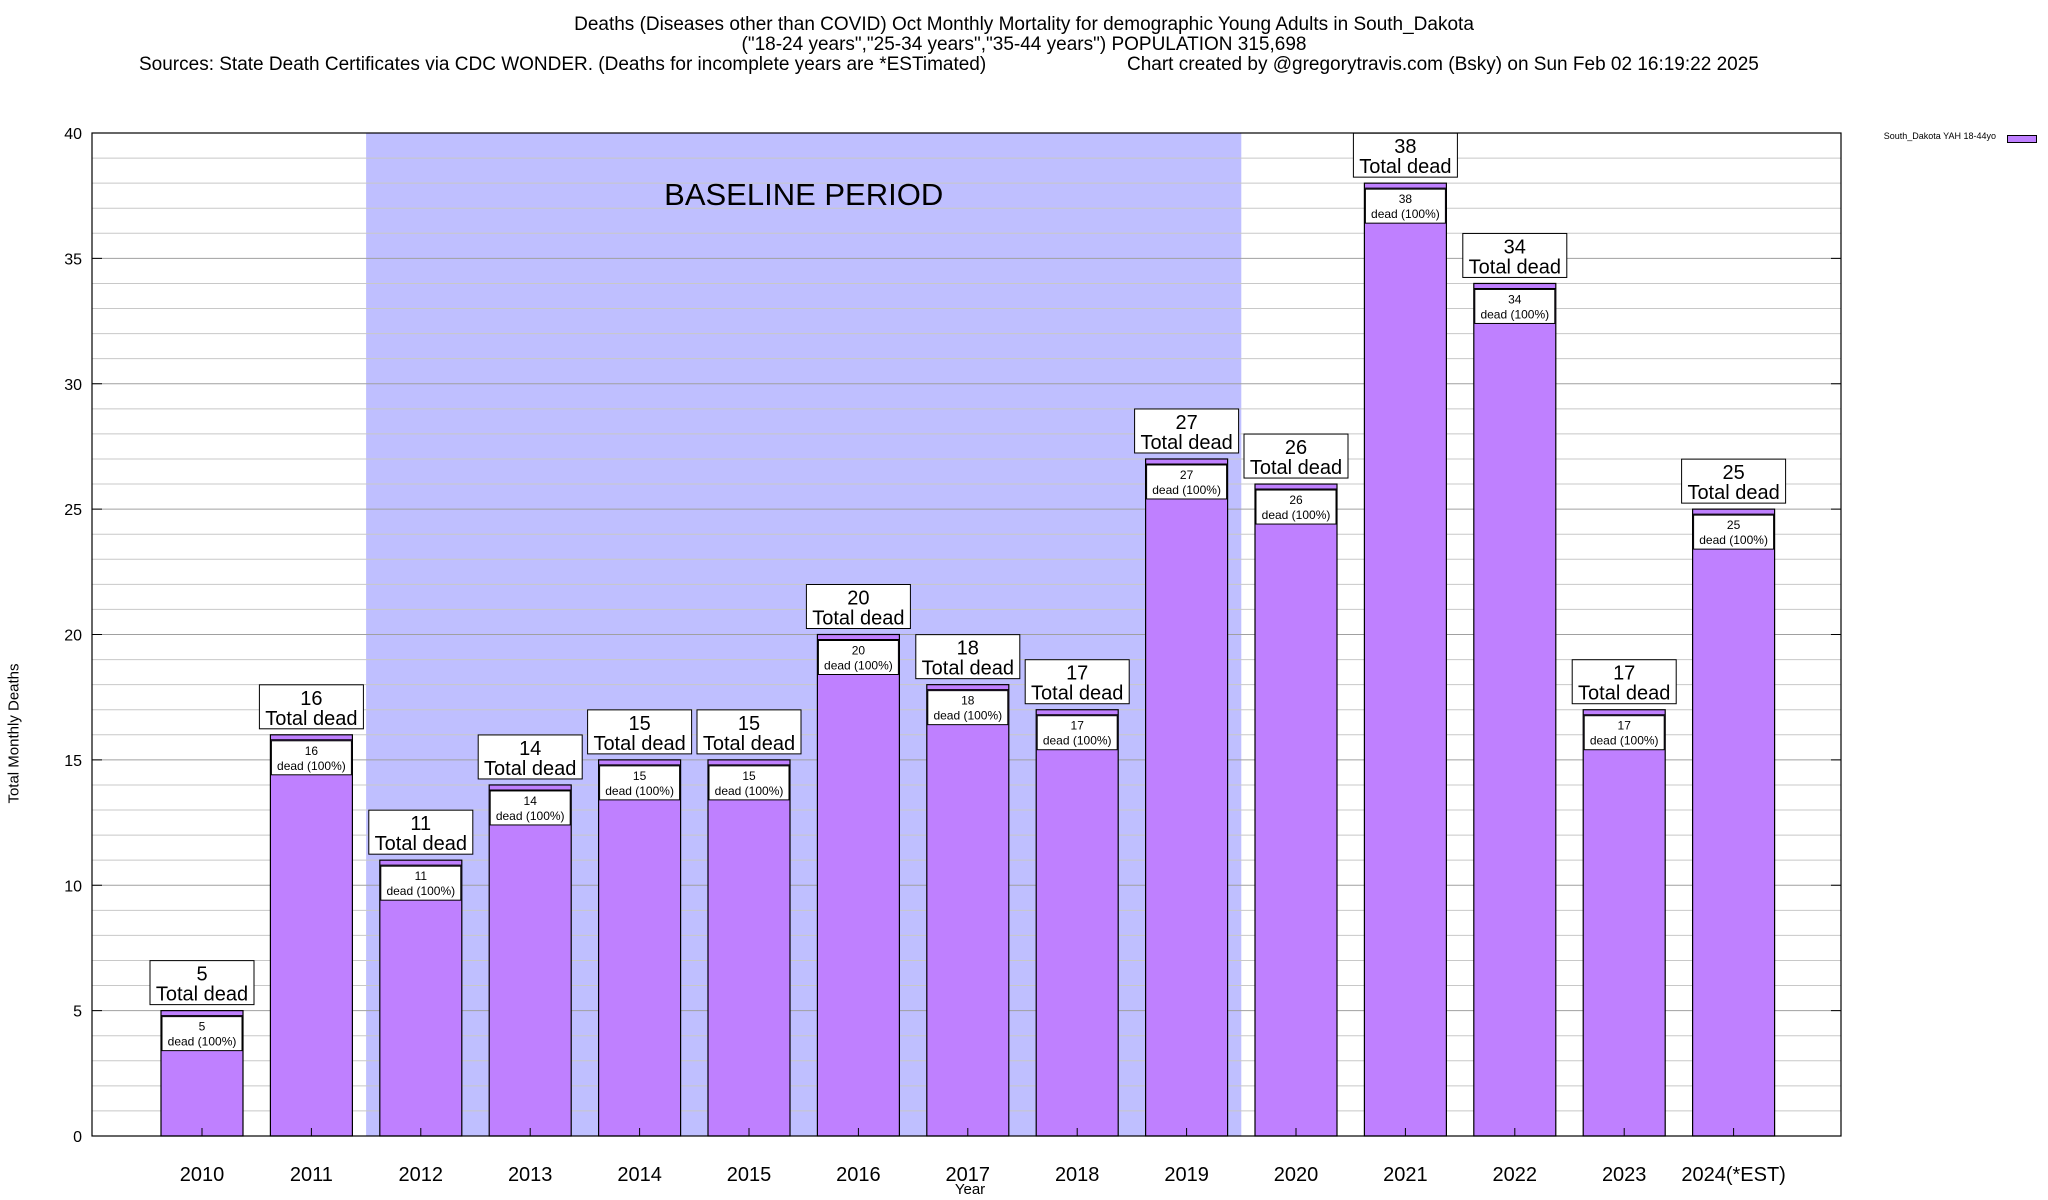 The width and height of the screenshot is (2048, 1200). What do you see at coordinates (968, 649) in the screenshot?
I see `top-label-value: 18` at bounding box center [968, 649].